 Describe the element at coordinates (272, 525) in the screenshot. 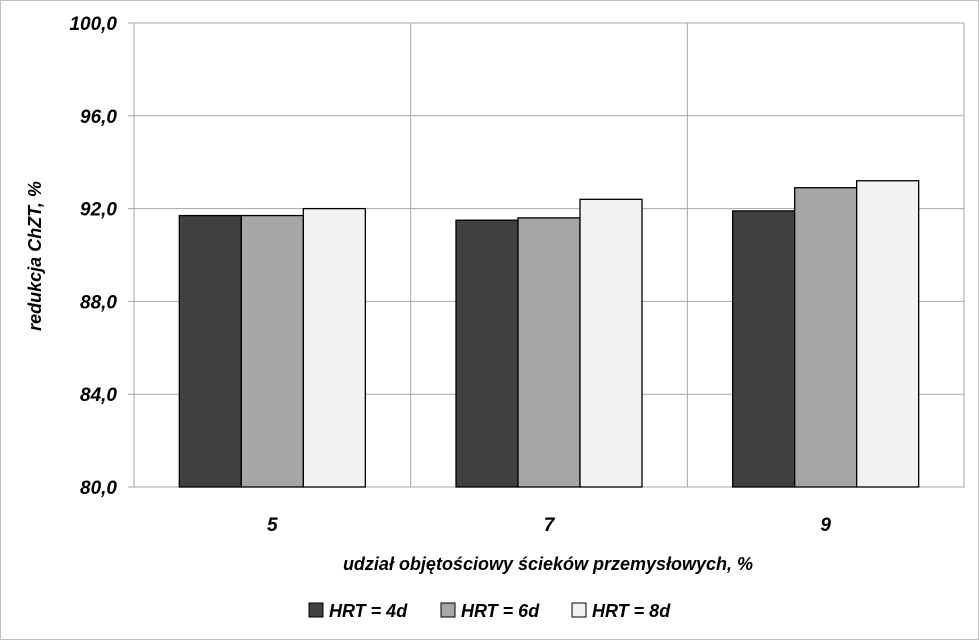

I see `x-tick-label: 5` at that location.